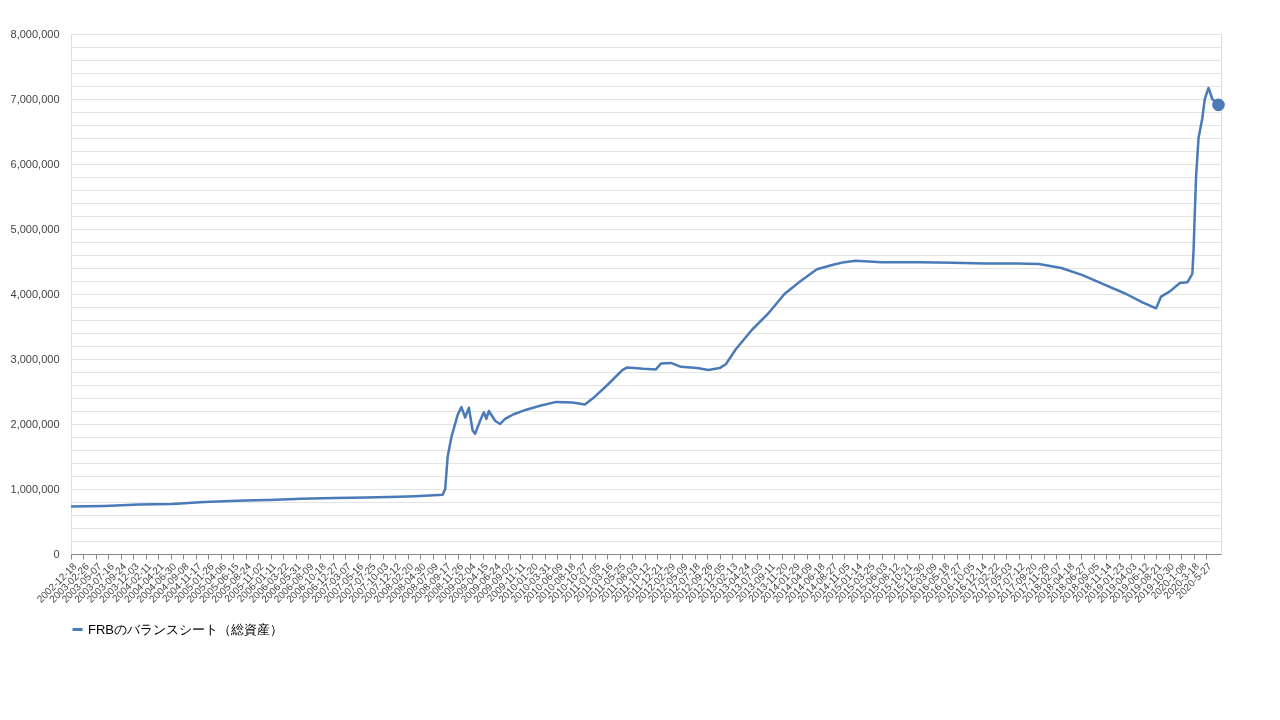  I want to click on y-tick-label: 8,000,000, so click(35, 33).